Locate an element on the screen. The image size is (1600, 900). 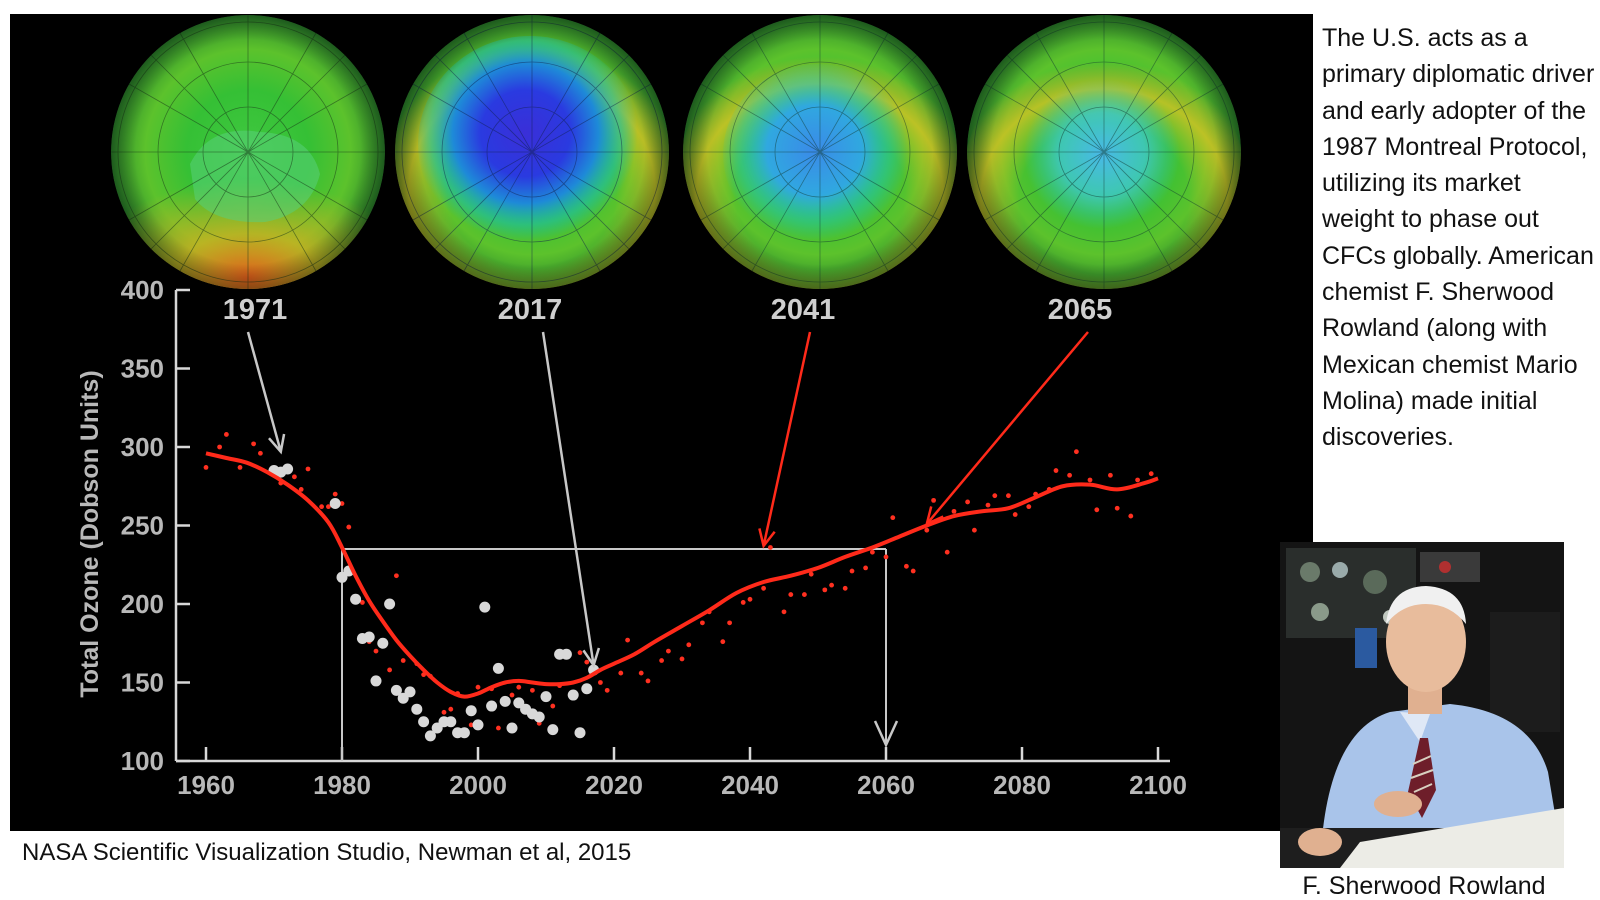
y-tick-label-200: 200 is located at coordinates (142, 604).